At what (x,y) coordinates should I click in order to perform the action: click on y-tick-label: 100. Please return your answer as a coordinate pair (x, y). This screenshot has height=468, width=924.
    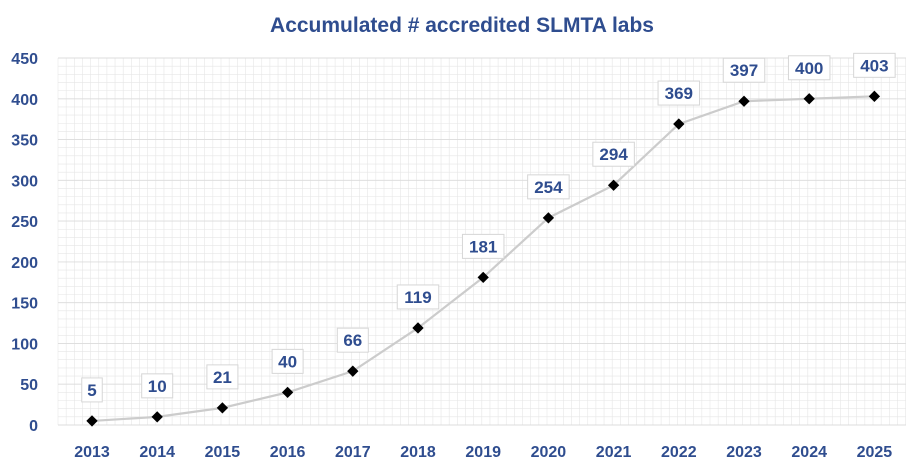
    Looking at the image, I should click on (24, 344).